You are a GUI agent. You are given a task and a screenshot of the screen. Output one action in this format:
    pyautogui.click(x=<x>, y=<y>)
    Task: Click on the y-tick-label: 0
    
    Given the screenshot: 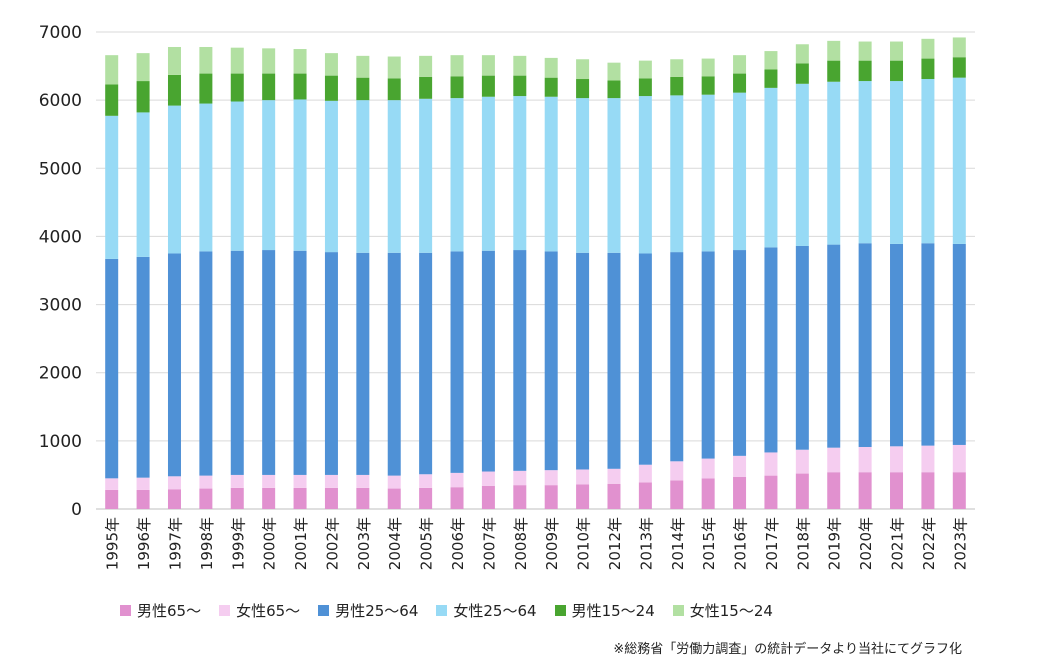 What is the action you would take?
    pyautogui.click(x=76, y=510)
    